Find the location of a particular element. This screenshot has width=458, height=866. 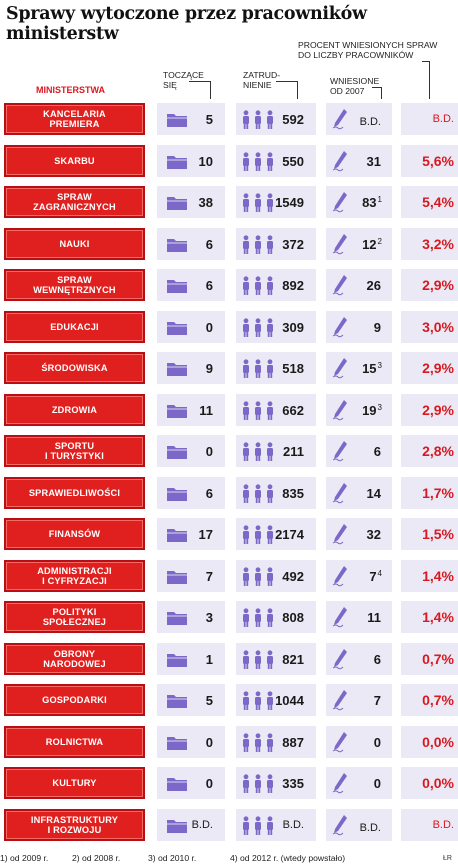

employment-value: 892 is located at coordinates (293, 285).